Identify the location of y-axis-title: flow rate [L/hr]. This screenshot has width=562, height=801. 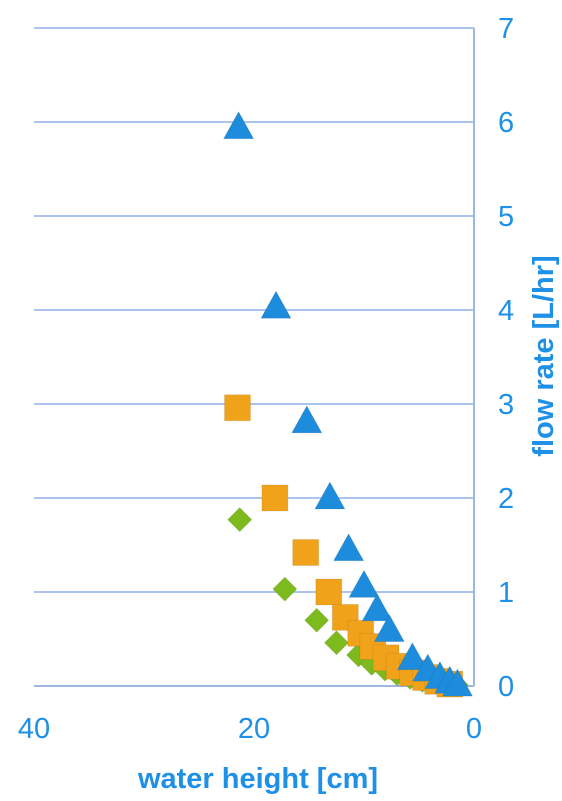
(544, 355).